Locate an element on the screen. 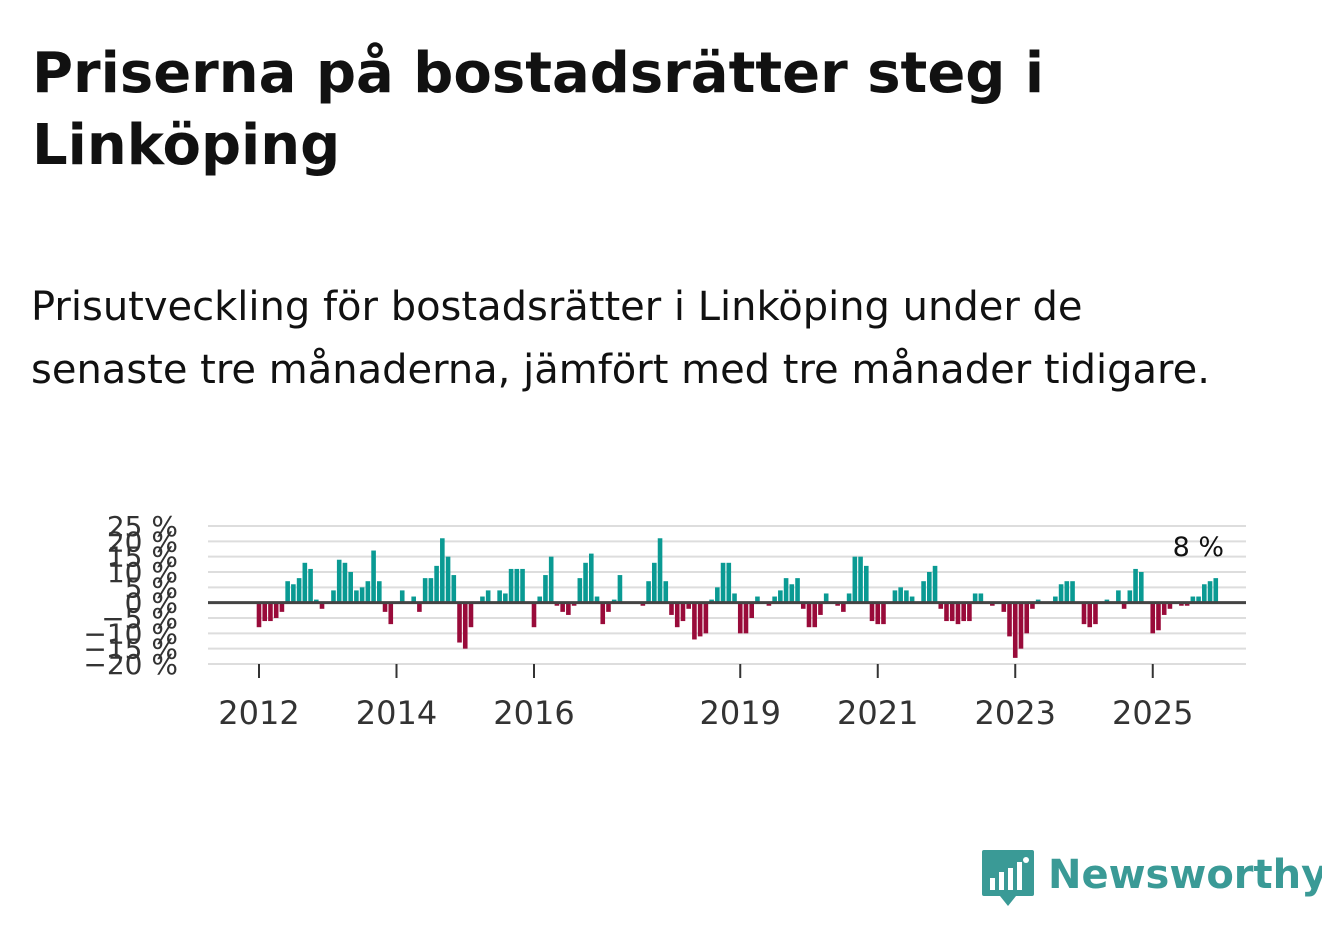 The width and height of the screenshot is (1322, 939). y-tick-label: −5 % is located at coordinates (139, 618).